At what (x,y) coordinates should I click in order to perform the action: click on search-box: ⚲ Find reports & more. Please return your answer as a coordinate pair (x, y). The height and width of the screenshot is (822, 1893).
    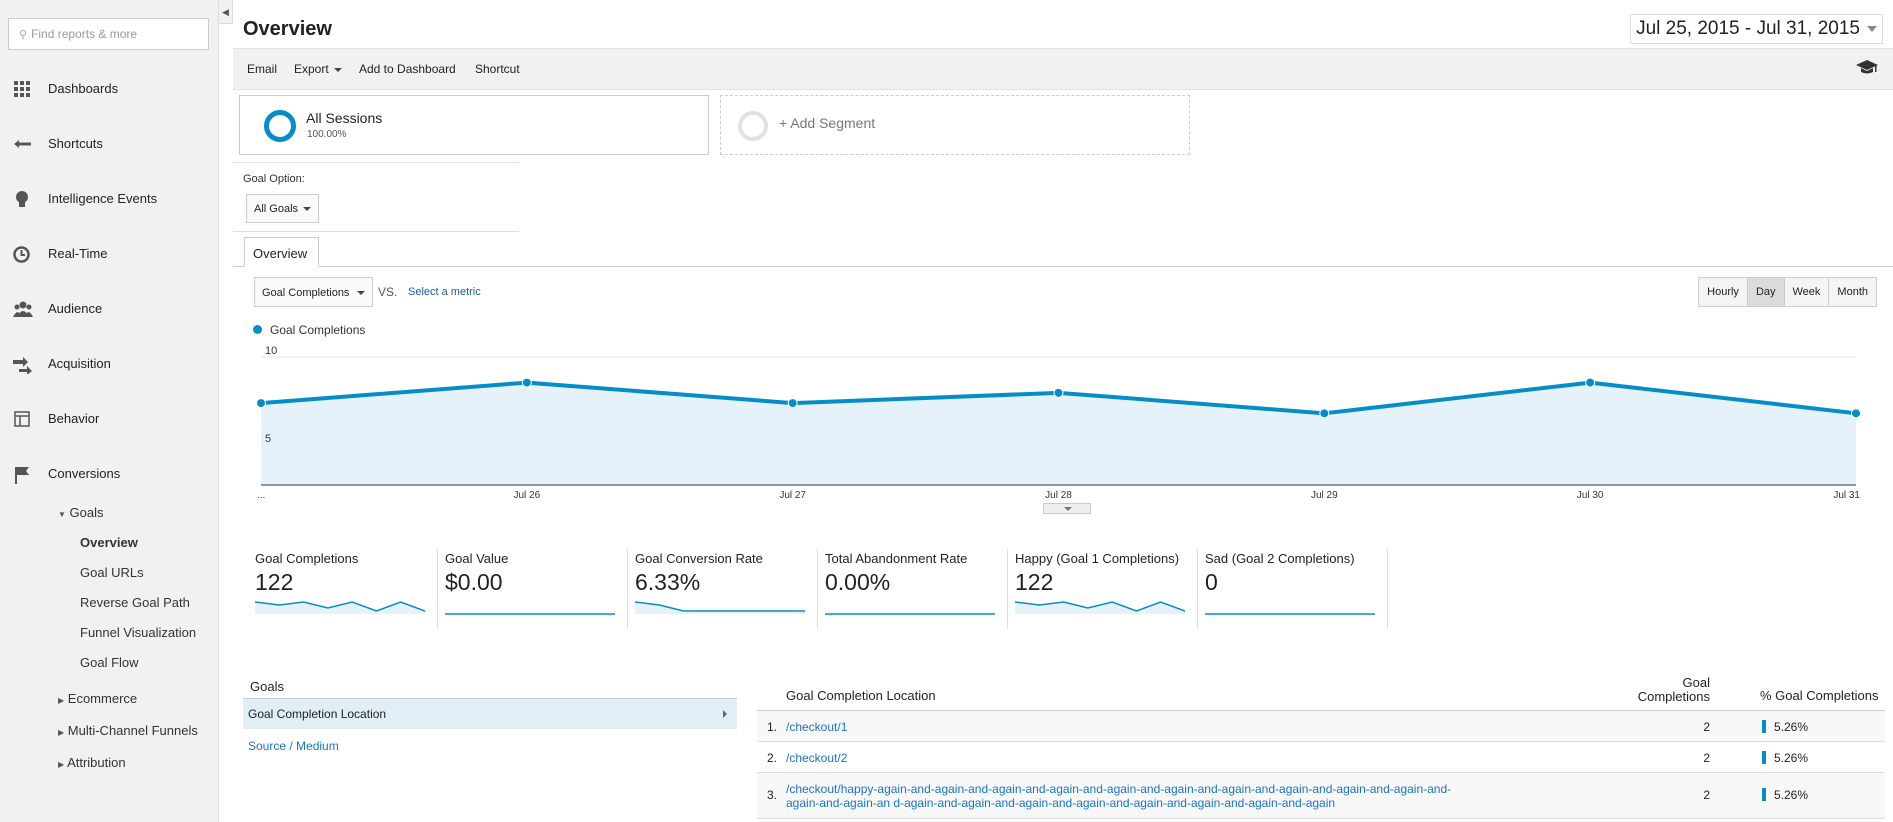
    Looking at the image, I should click on (108, 34).